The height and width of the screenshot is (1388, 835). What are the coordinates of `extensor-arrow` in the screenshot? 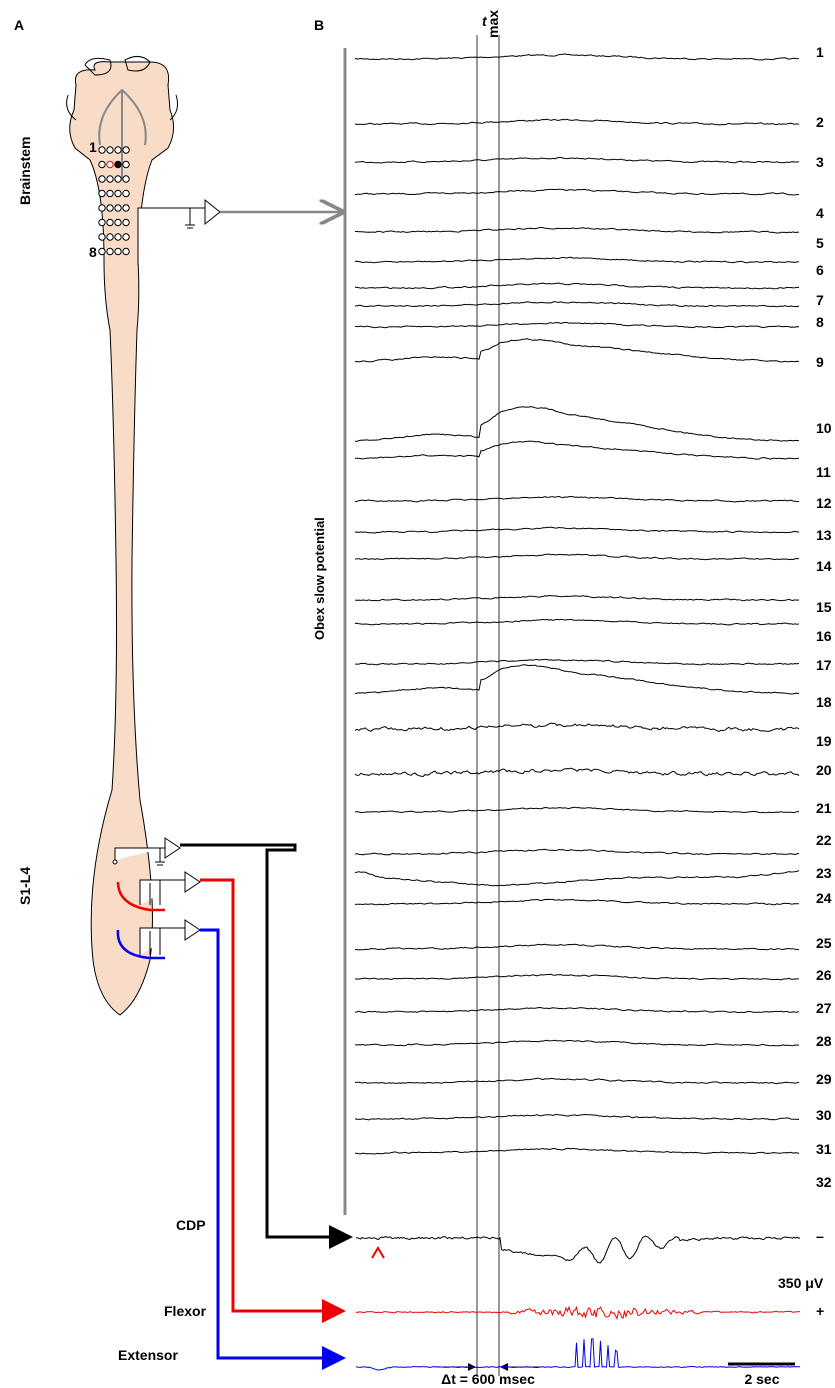 It's located at (273, 1149).